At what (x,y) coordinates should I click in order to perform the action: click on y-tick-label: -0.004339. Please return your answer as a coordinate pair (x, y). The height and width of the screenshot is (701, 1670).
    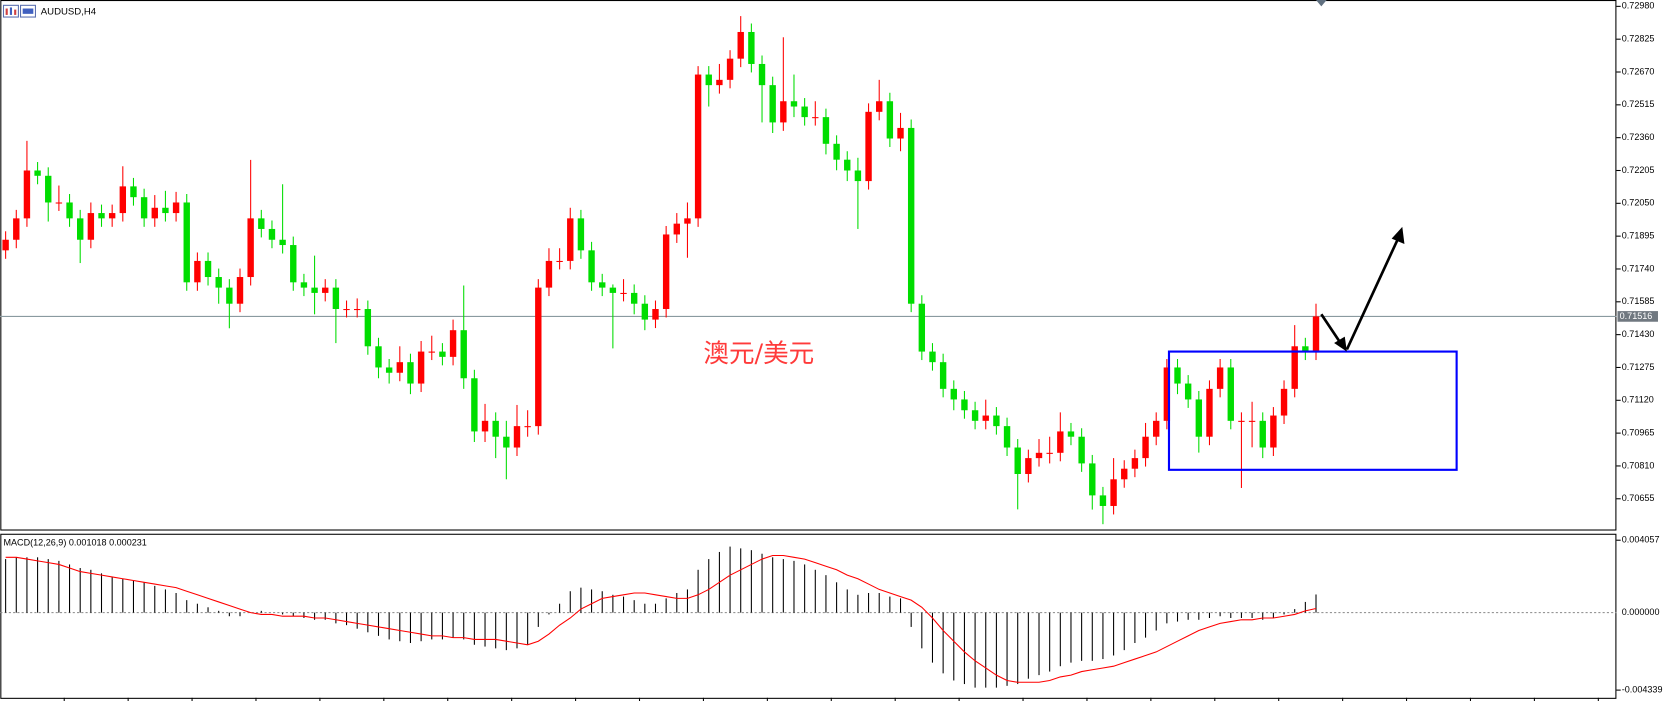
    Looking at the image, I should click on (1642, 689).